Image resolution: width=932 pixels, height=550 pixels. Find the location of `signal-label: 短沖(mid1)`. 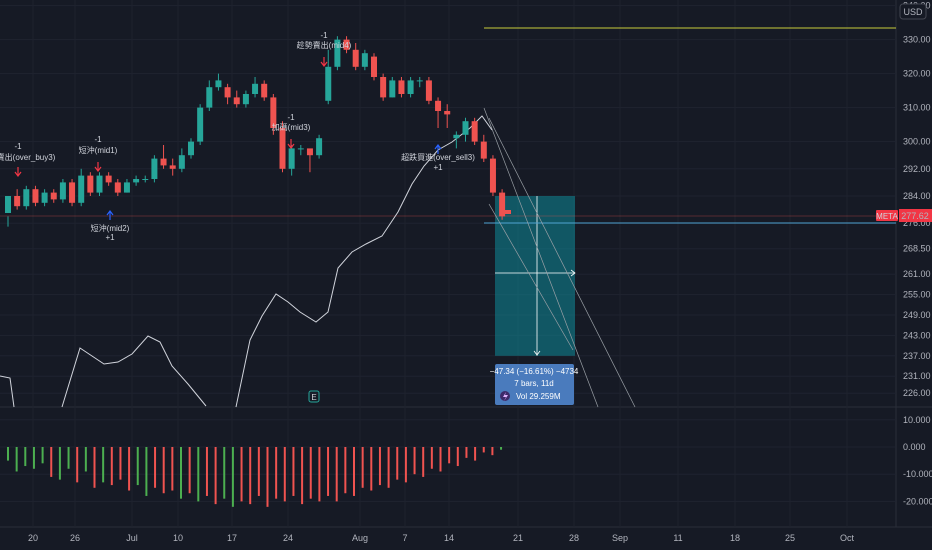

signal-label: 短沖(mid1) is located at coordinates (98, 150).